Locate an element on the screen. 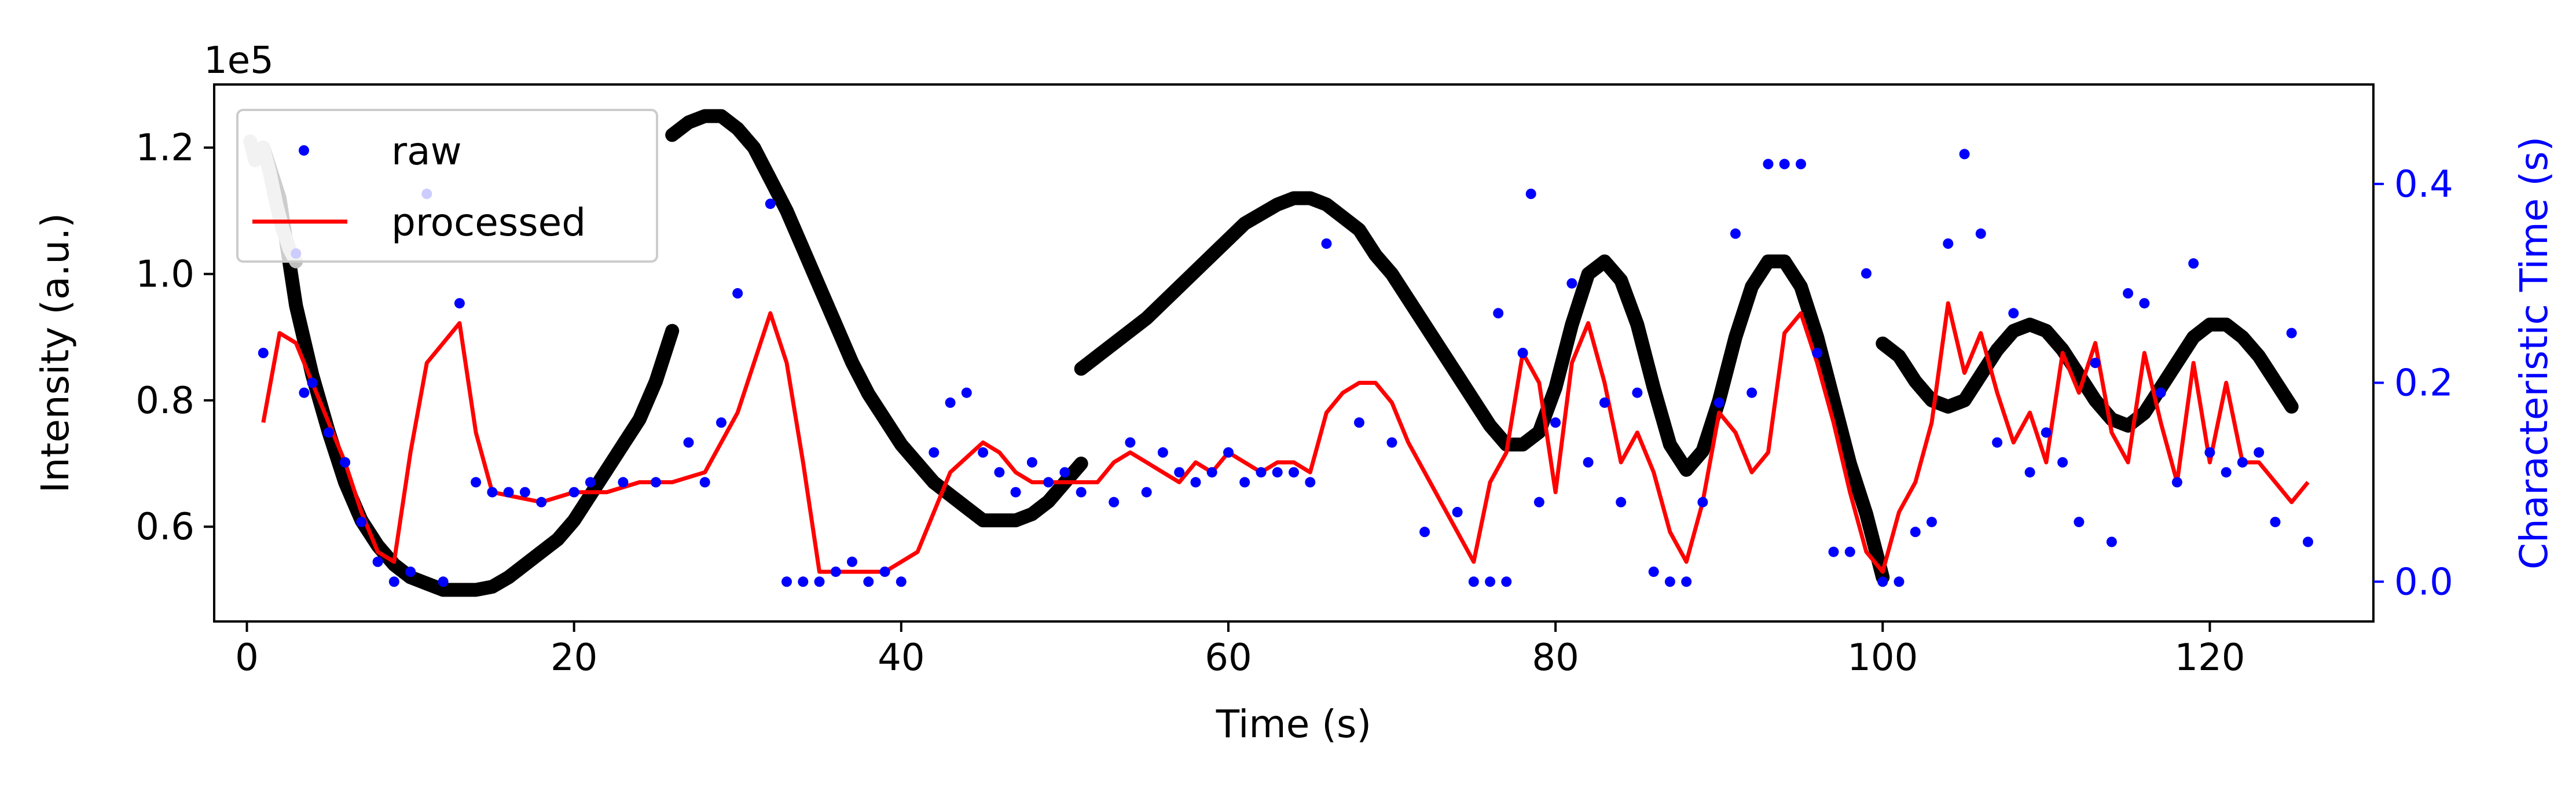 The height and width of the screenshot is (802, 2576). x-tick-label: 100 is located at coordinates (1882, 658).